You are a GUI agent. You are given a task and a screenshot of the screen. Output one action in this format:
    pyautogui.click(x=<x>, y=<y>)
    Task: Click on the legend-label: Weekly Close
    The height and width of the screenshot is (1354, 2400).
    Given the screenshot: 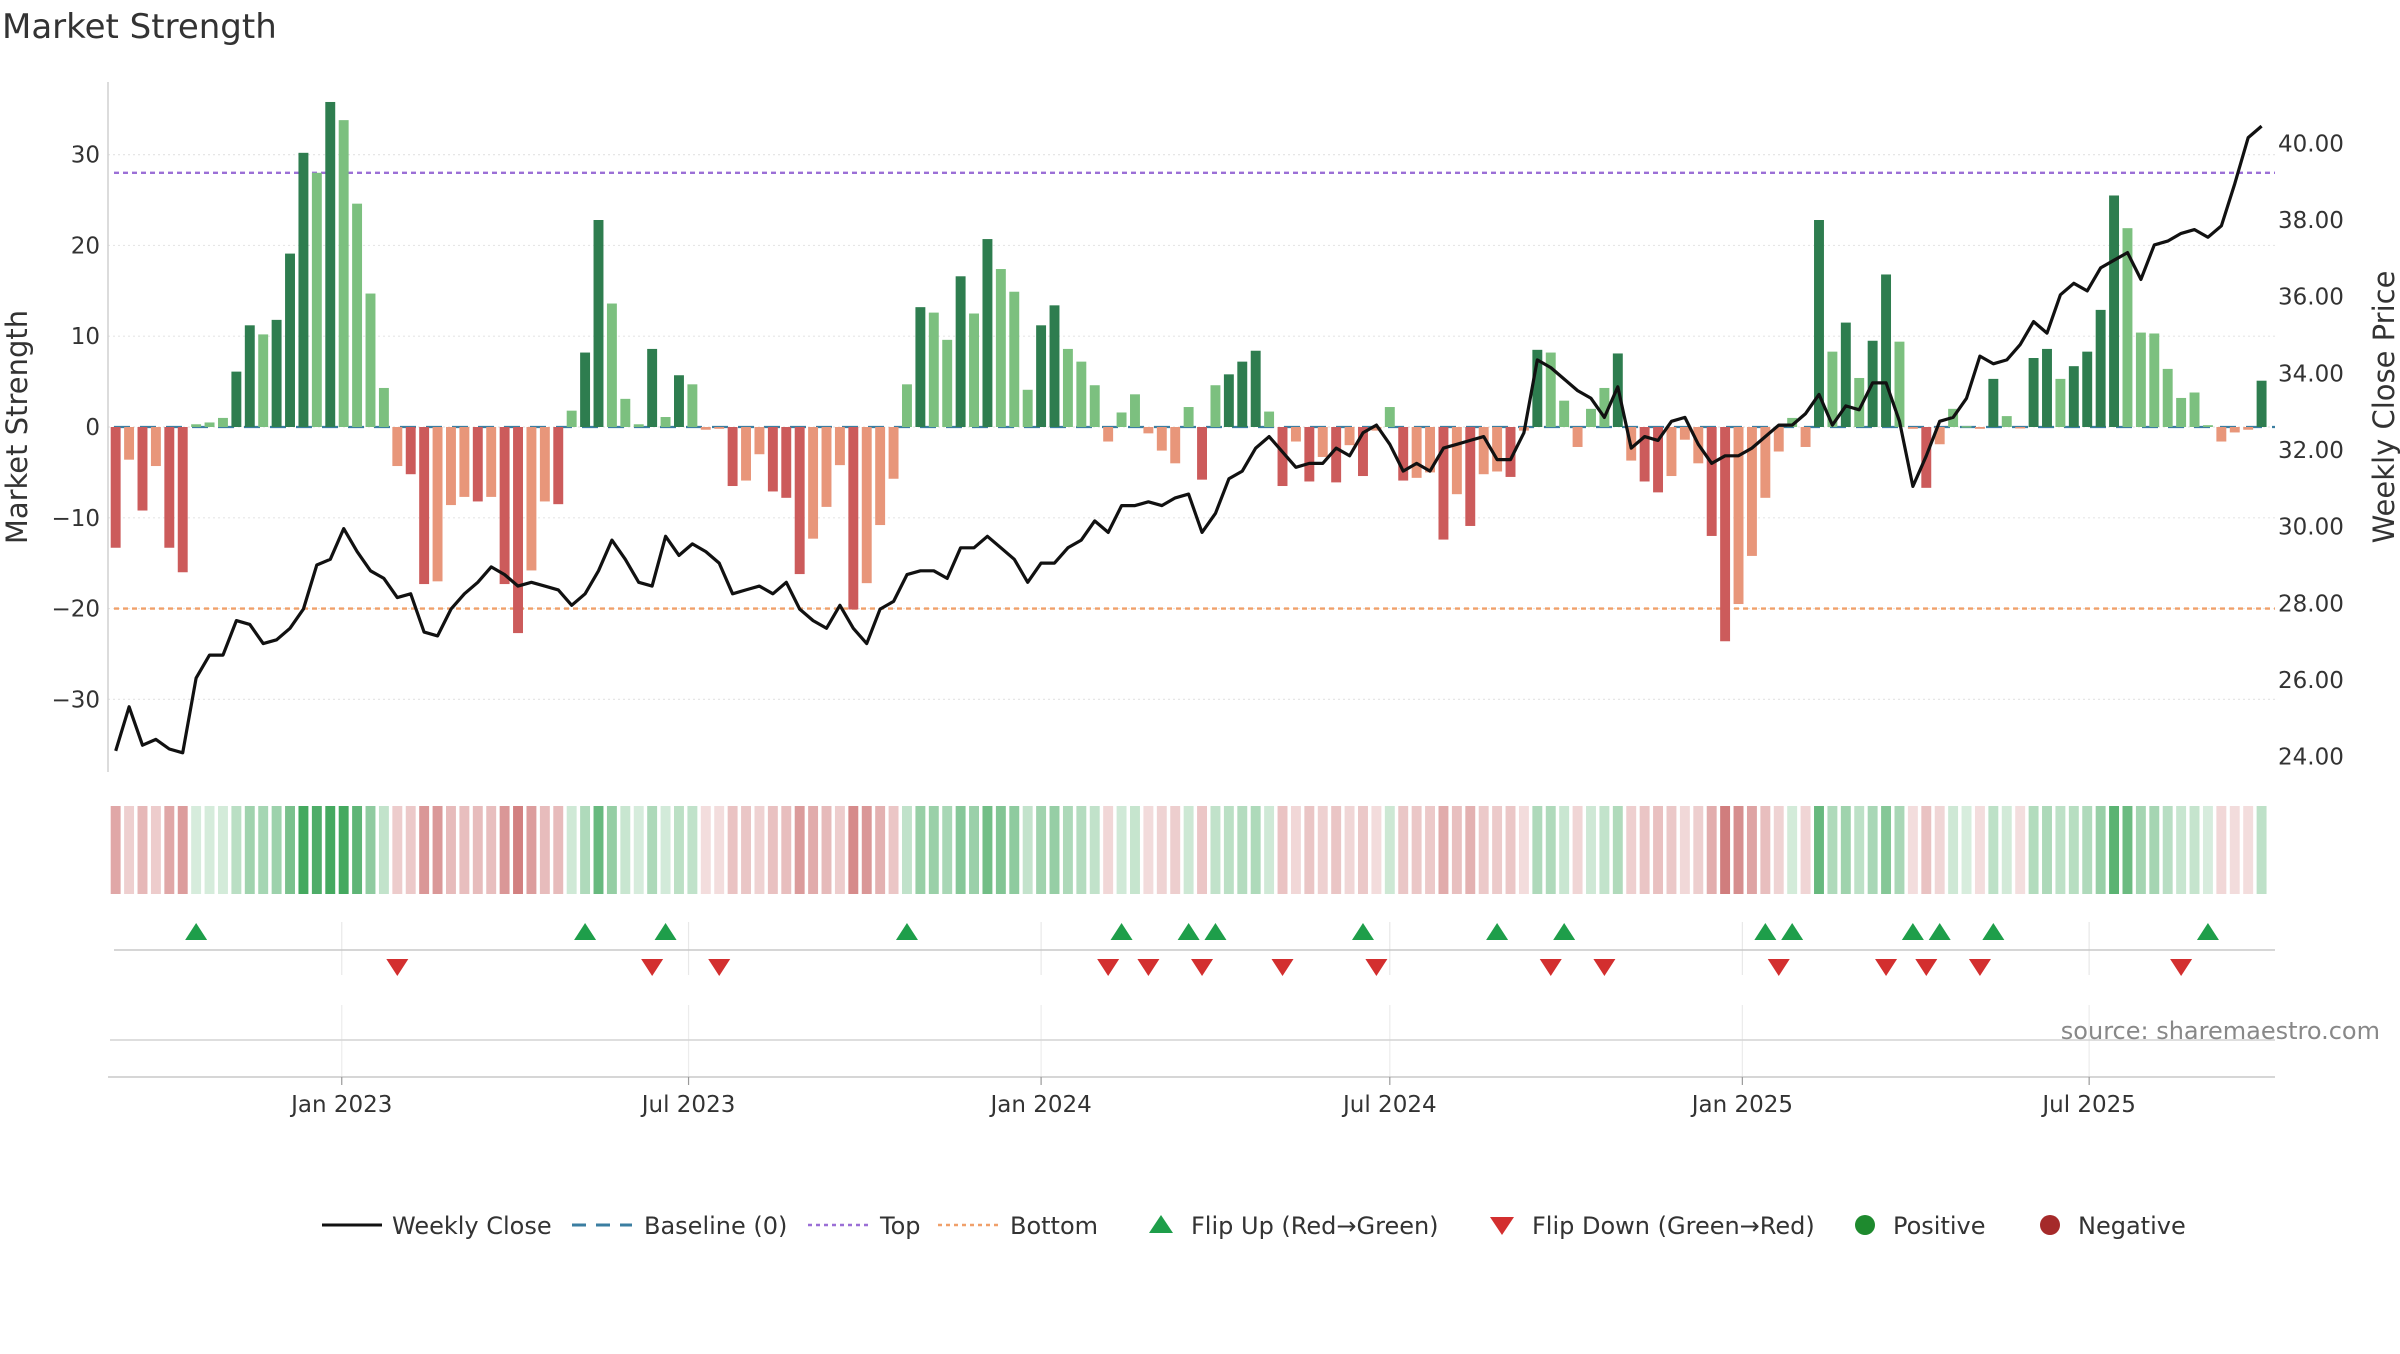 What is the action you would take?
    pyautogui.click(x=472, y=1226)
    